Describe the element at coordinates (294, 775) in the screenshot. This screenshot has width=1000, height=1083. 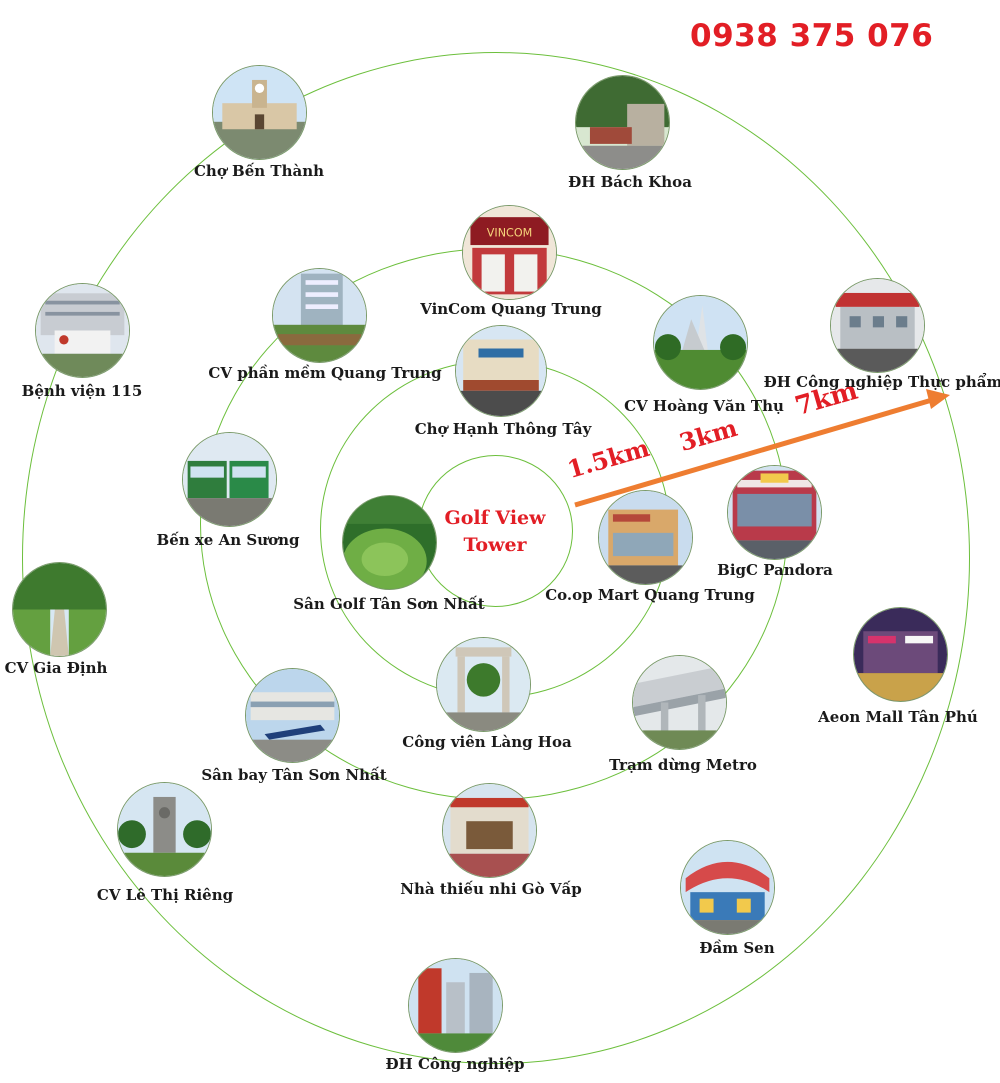
I see `label-san-bay-tan-son-nhat: Sân bay Tân Sơn Nhất` at that location.